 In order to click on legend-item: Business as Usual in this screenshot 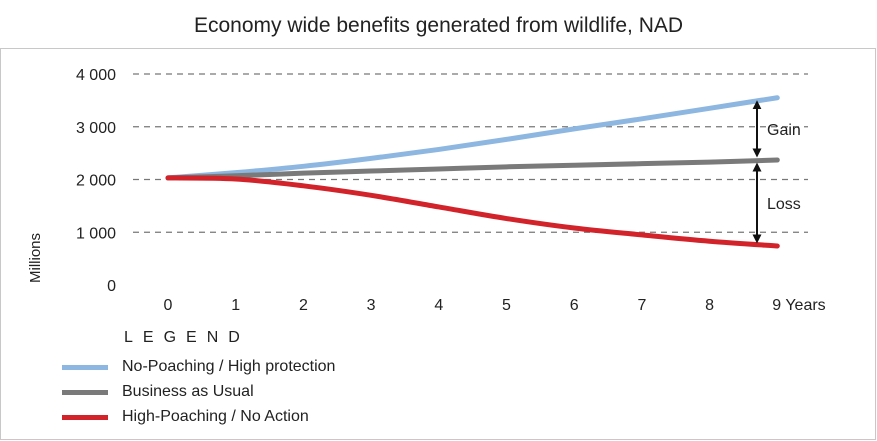, I will do `click(158, 392)`.